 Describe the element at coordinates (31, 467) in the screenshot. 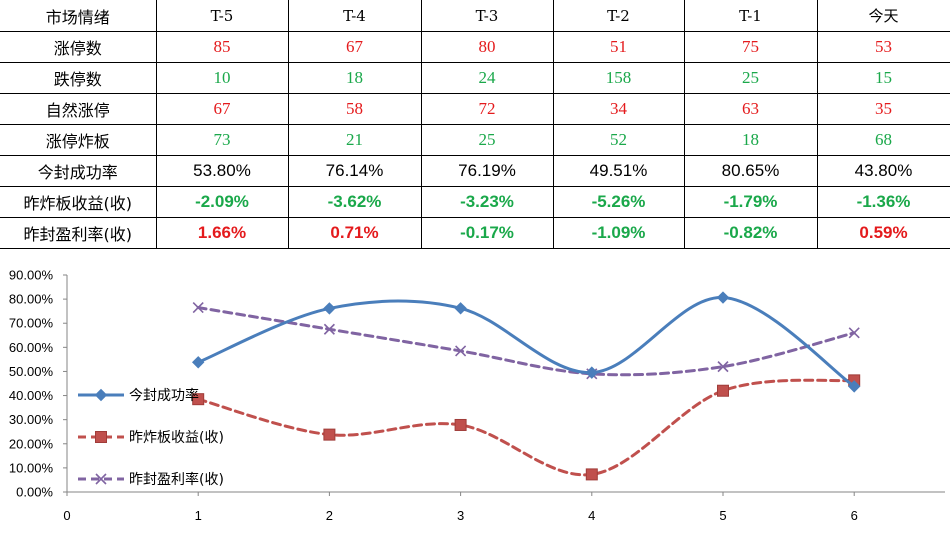

I see `y-tick-label: 10.00%` at that location.